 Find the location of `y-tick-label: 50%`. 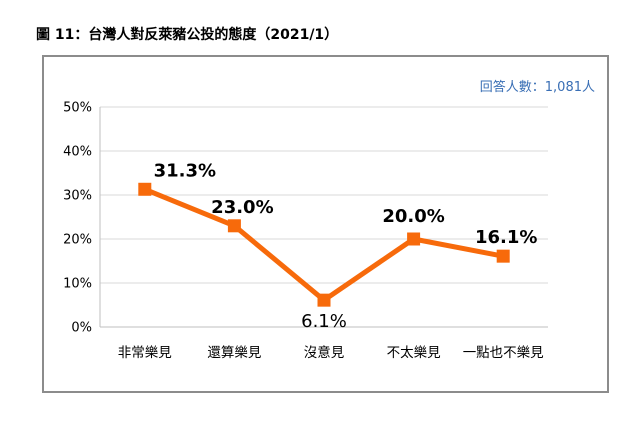

y-tick-label: 50% is located at coordinates (77, 108).